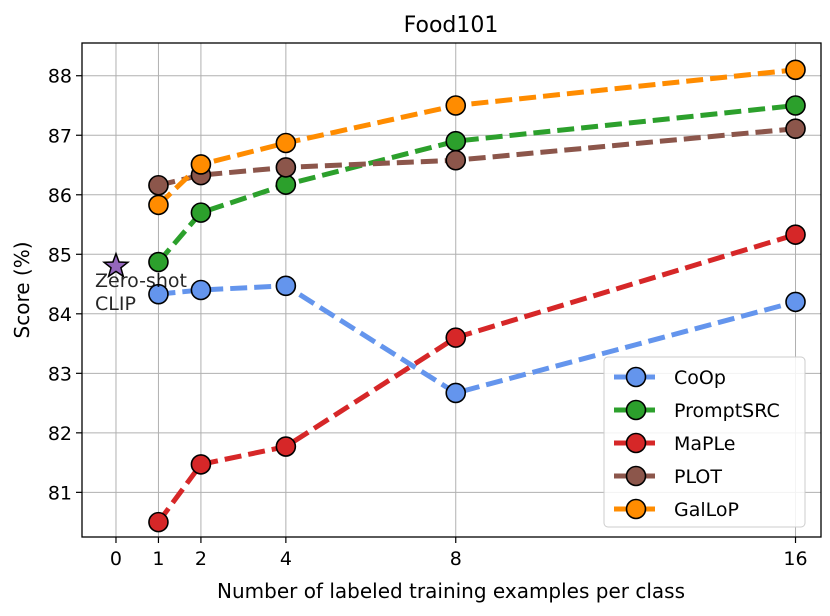  What do you see at coordinates (636, 476) in the screenshot?
I see `legend-plot-marker` at bounding box center [636, 476].